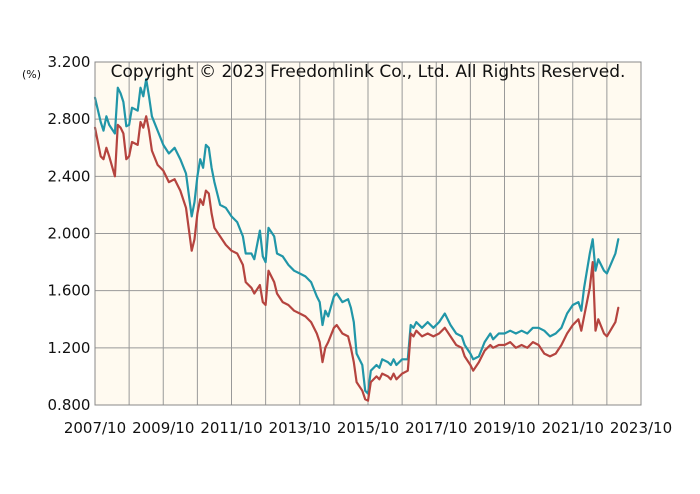 The width and height of the screenshot is (700, 494). I want to click on x-tick-label: 2021/10, so click(573, 428).